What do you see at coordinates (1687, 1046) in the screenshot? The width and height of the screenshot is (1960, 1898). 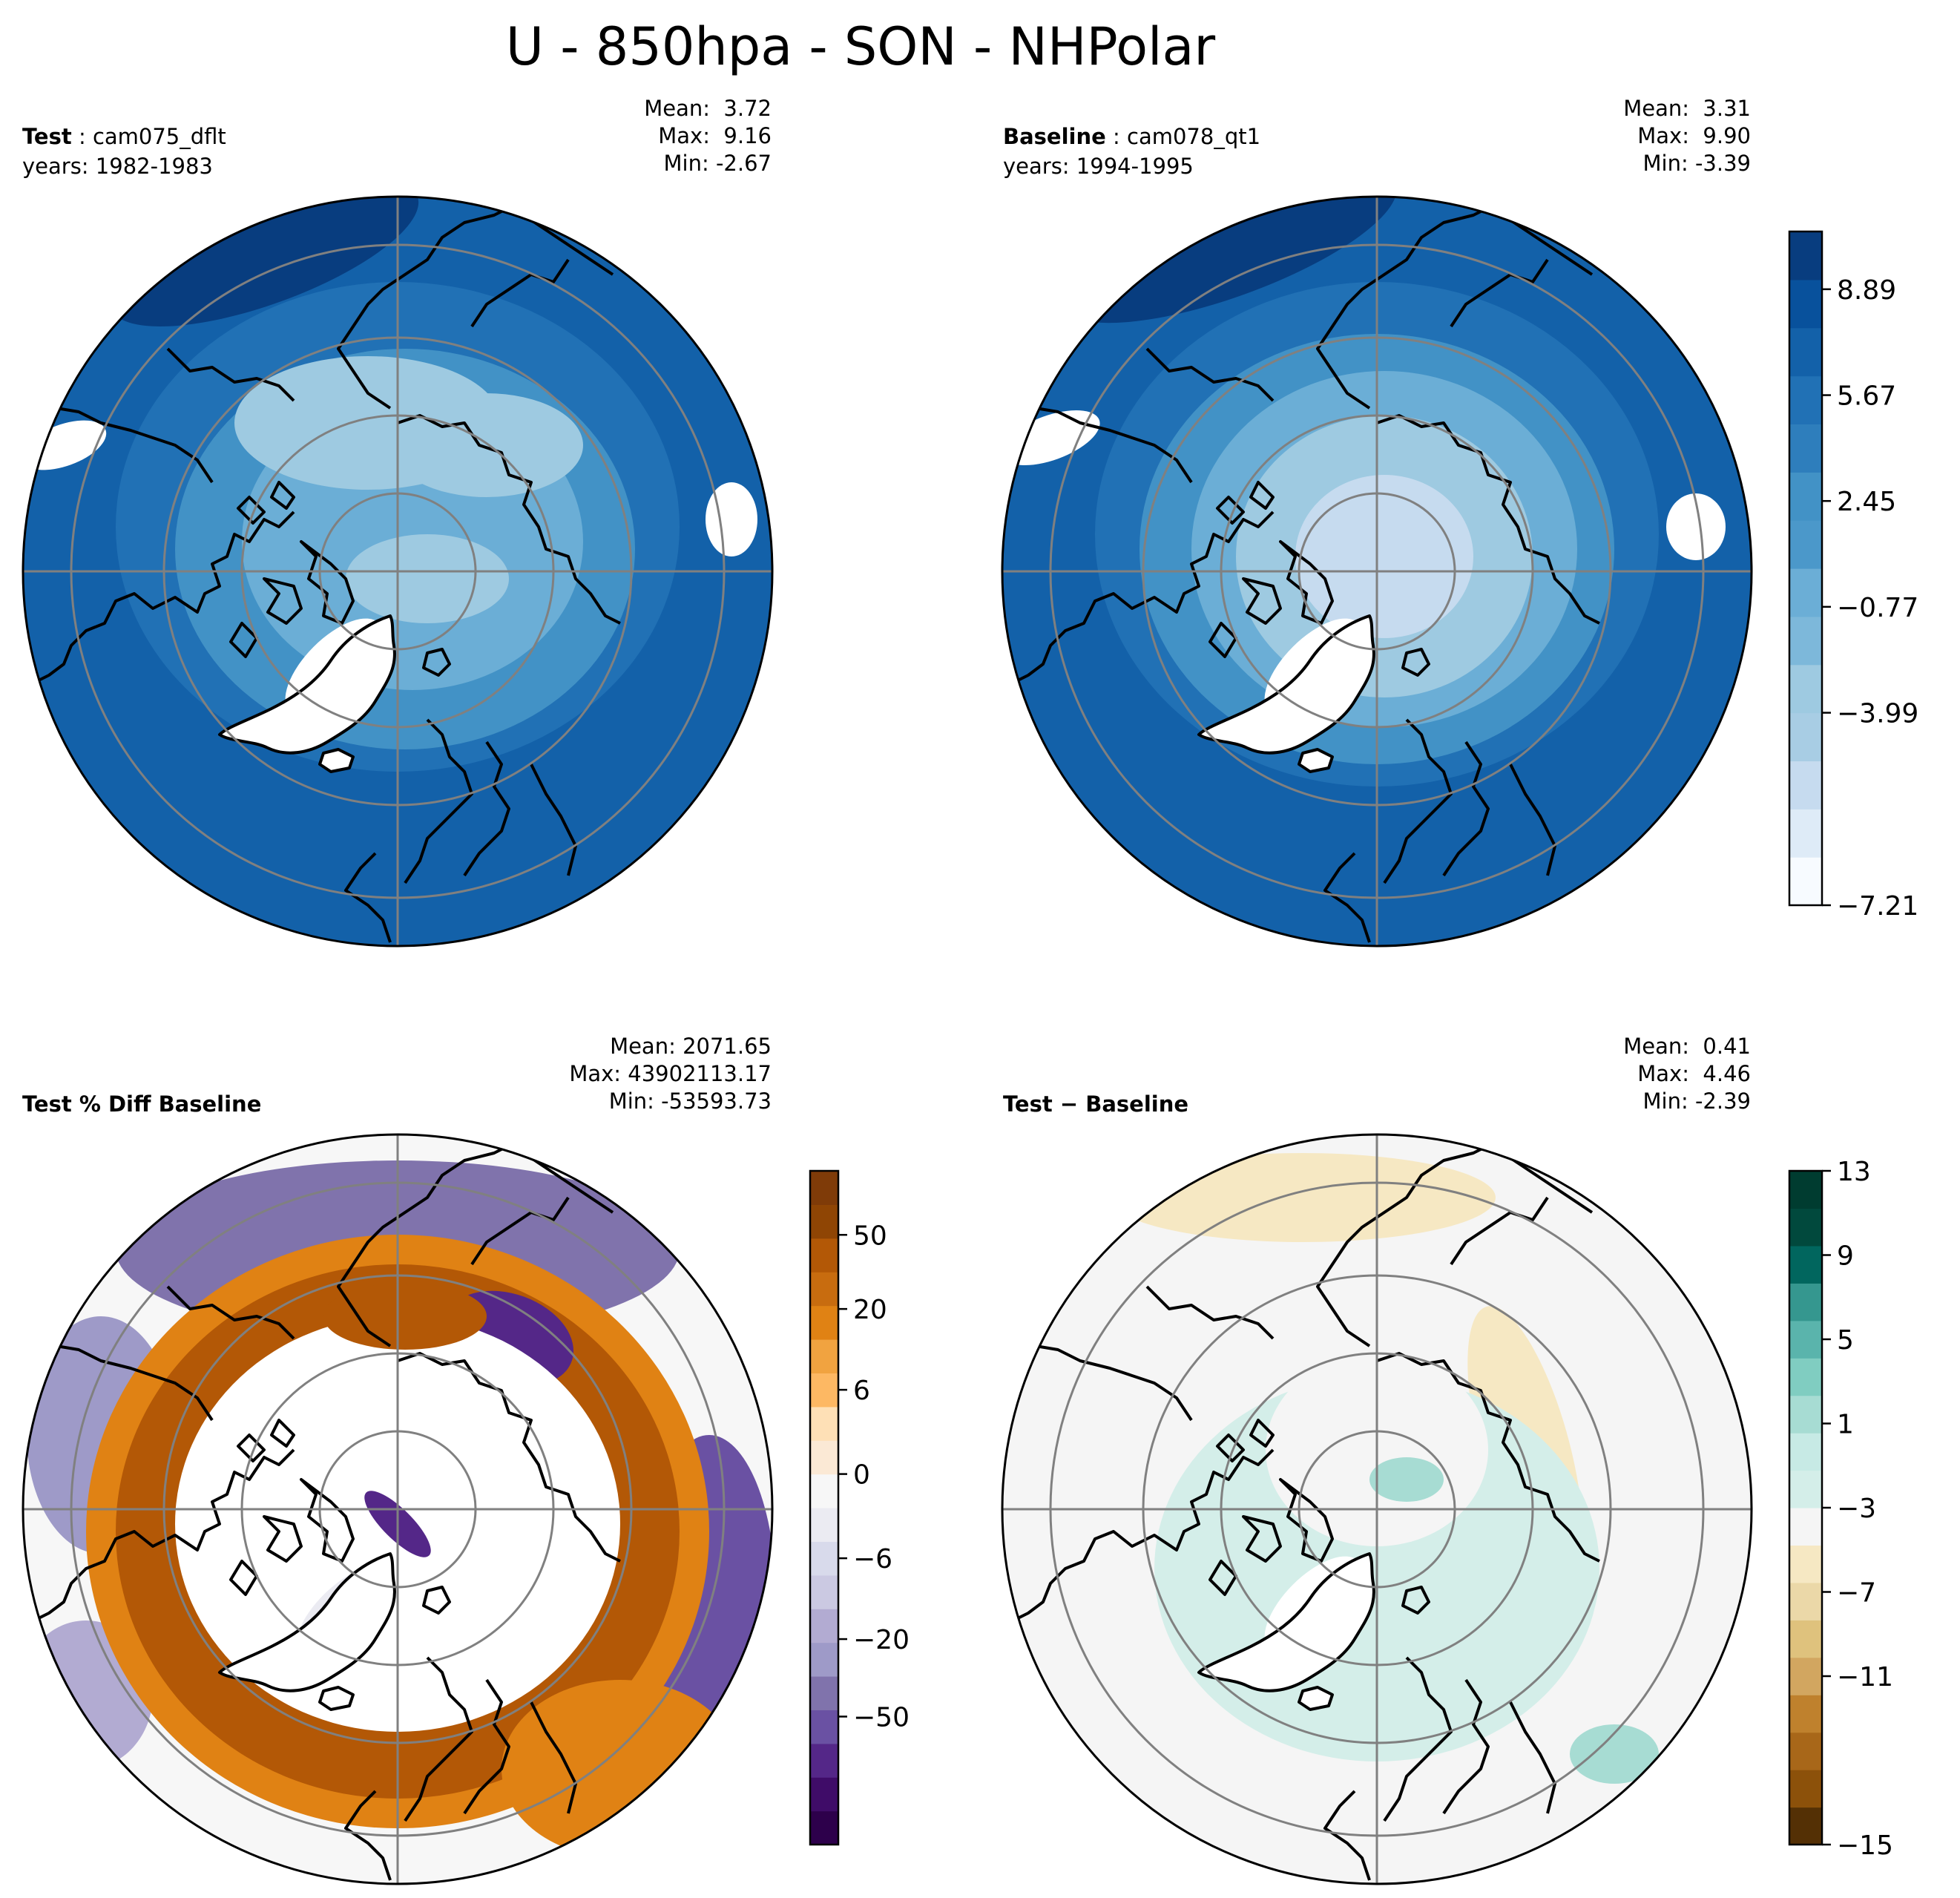 I see `diff-mean: Mean: 0.41` at bounding box center [1687, 1046].